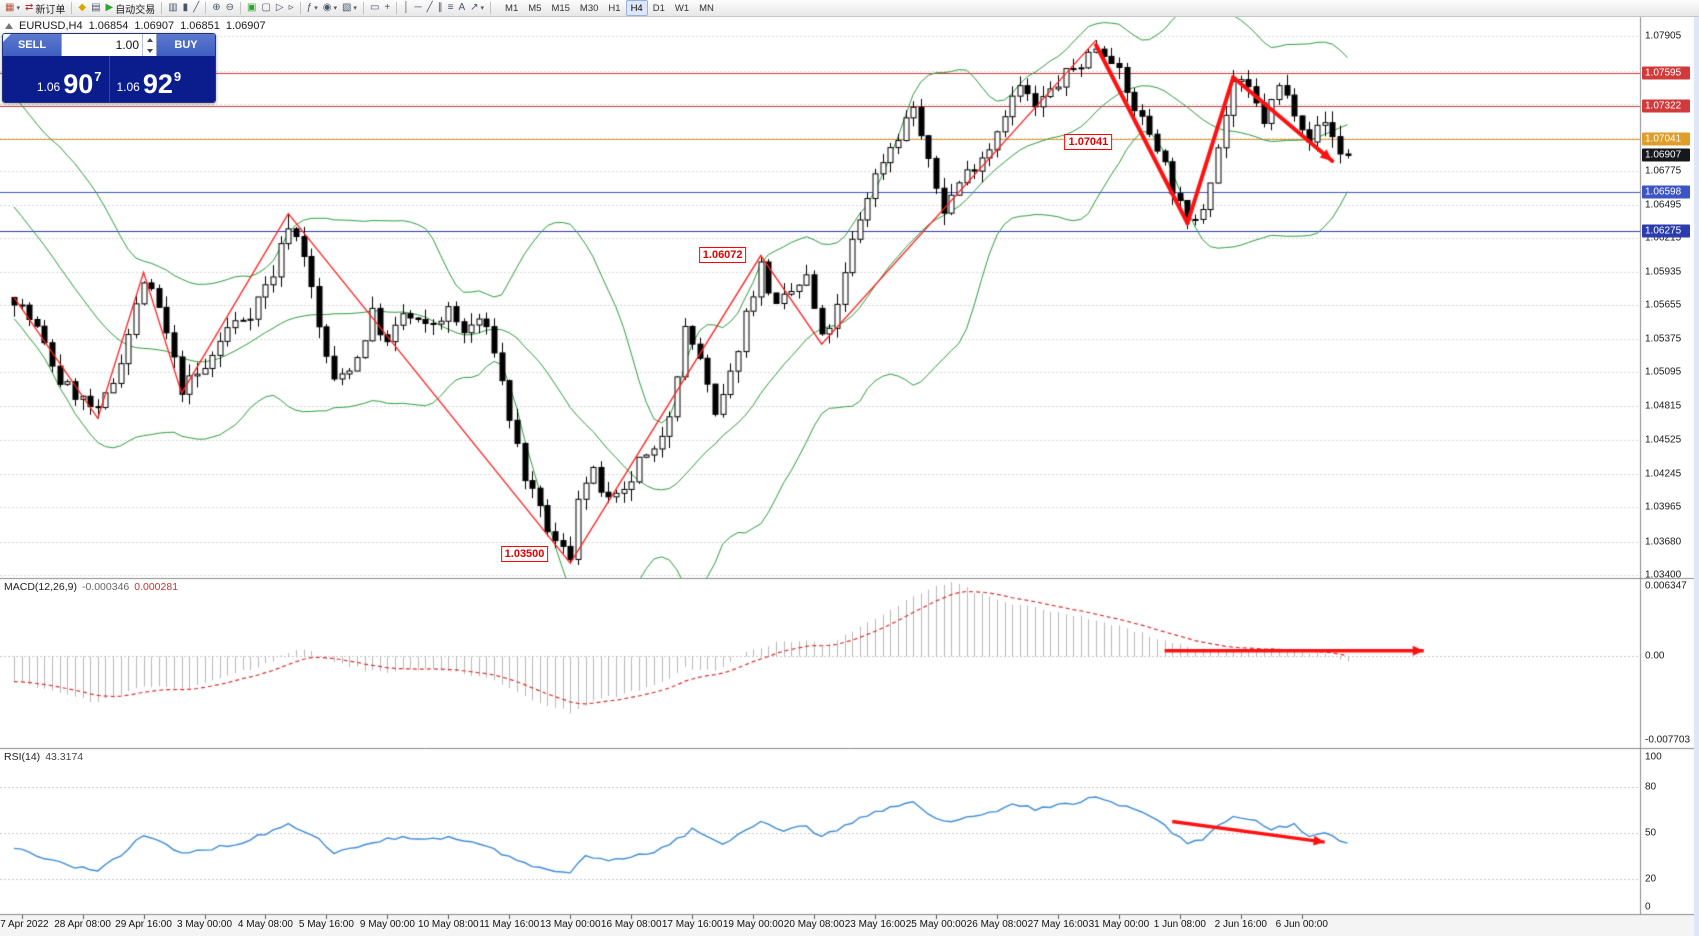  What do you see at coordinates (1666, 139) in the screenshot?
I see `price-line-badge: 1.07041` at bounding box center [1666, 139].